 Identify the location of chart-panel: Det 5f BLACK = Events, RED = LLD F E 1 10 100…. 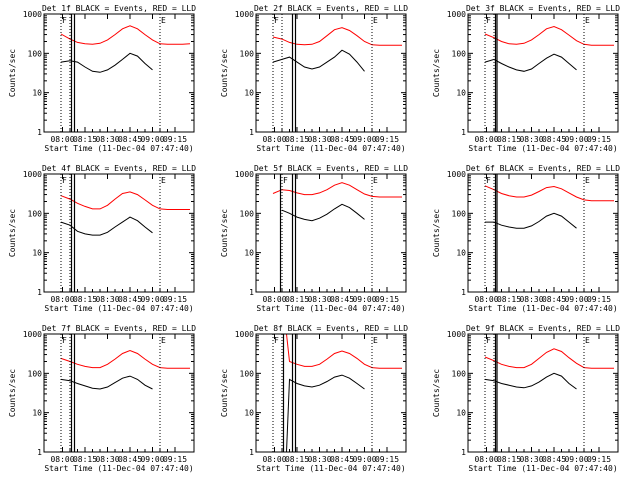
(314, 238).